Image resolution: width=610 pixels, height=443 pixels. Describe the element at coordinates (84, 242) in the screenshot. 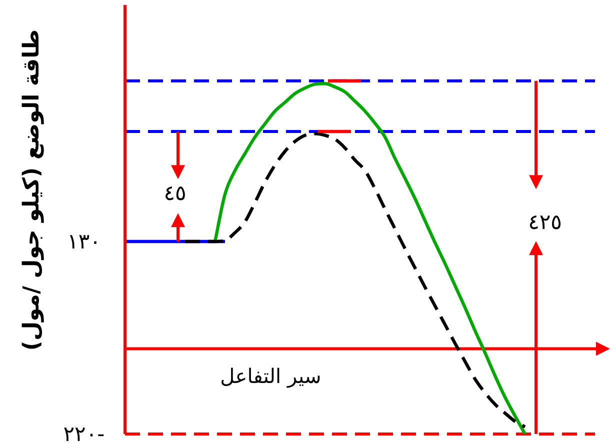

I see `y-tick-label: ١٣٠` at that location.